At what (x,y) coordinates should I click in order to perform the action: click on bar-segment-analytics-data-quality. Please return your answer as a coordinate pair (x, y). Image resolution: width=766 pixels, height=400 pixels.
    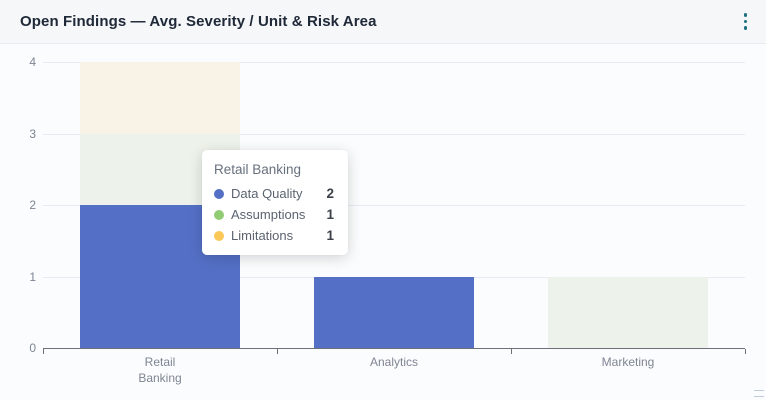
    Looking at the image, I should click on (394, 312).